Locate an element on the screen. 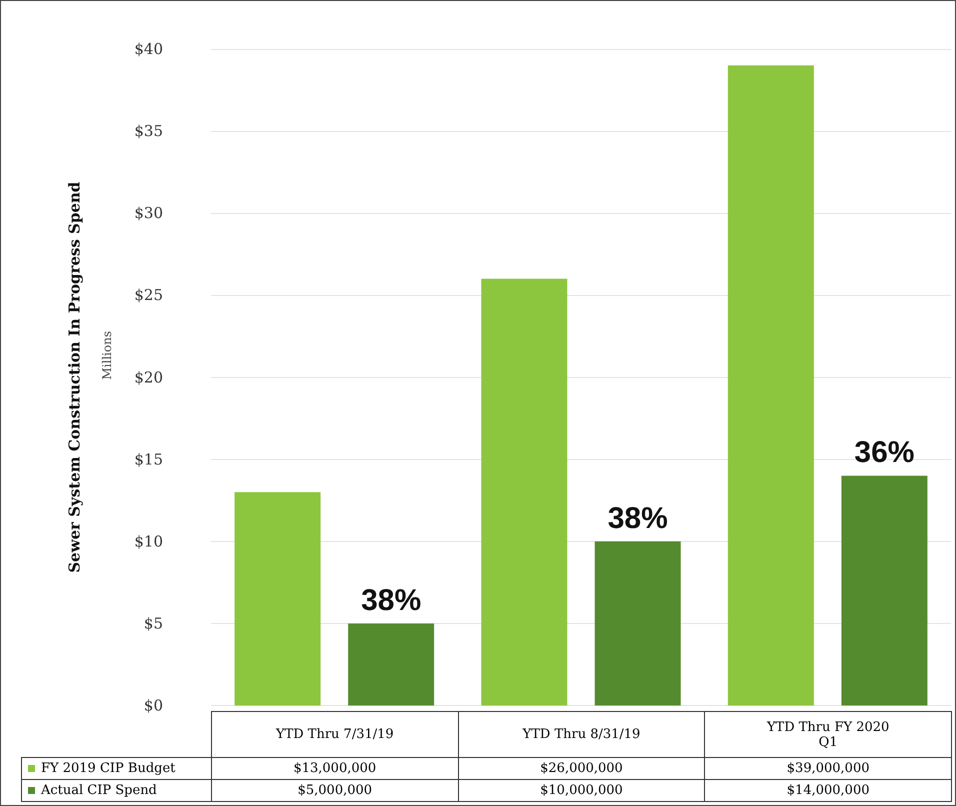  y-tick-label: $40 is located at coordinates (148, 49).